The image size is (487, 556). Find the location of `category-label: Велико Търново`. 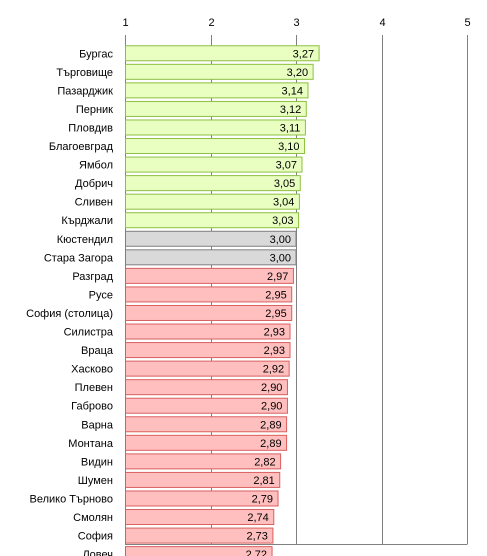

category-label: Велико Търново is located at coordinates (71, 499).